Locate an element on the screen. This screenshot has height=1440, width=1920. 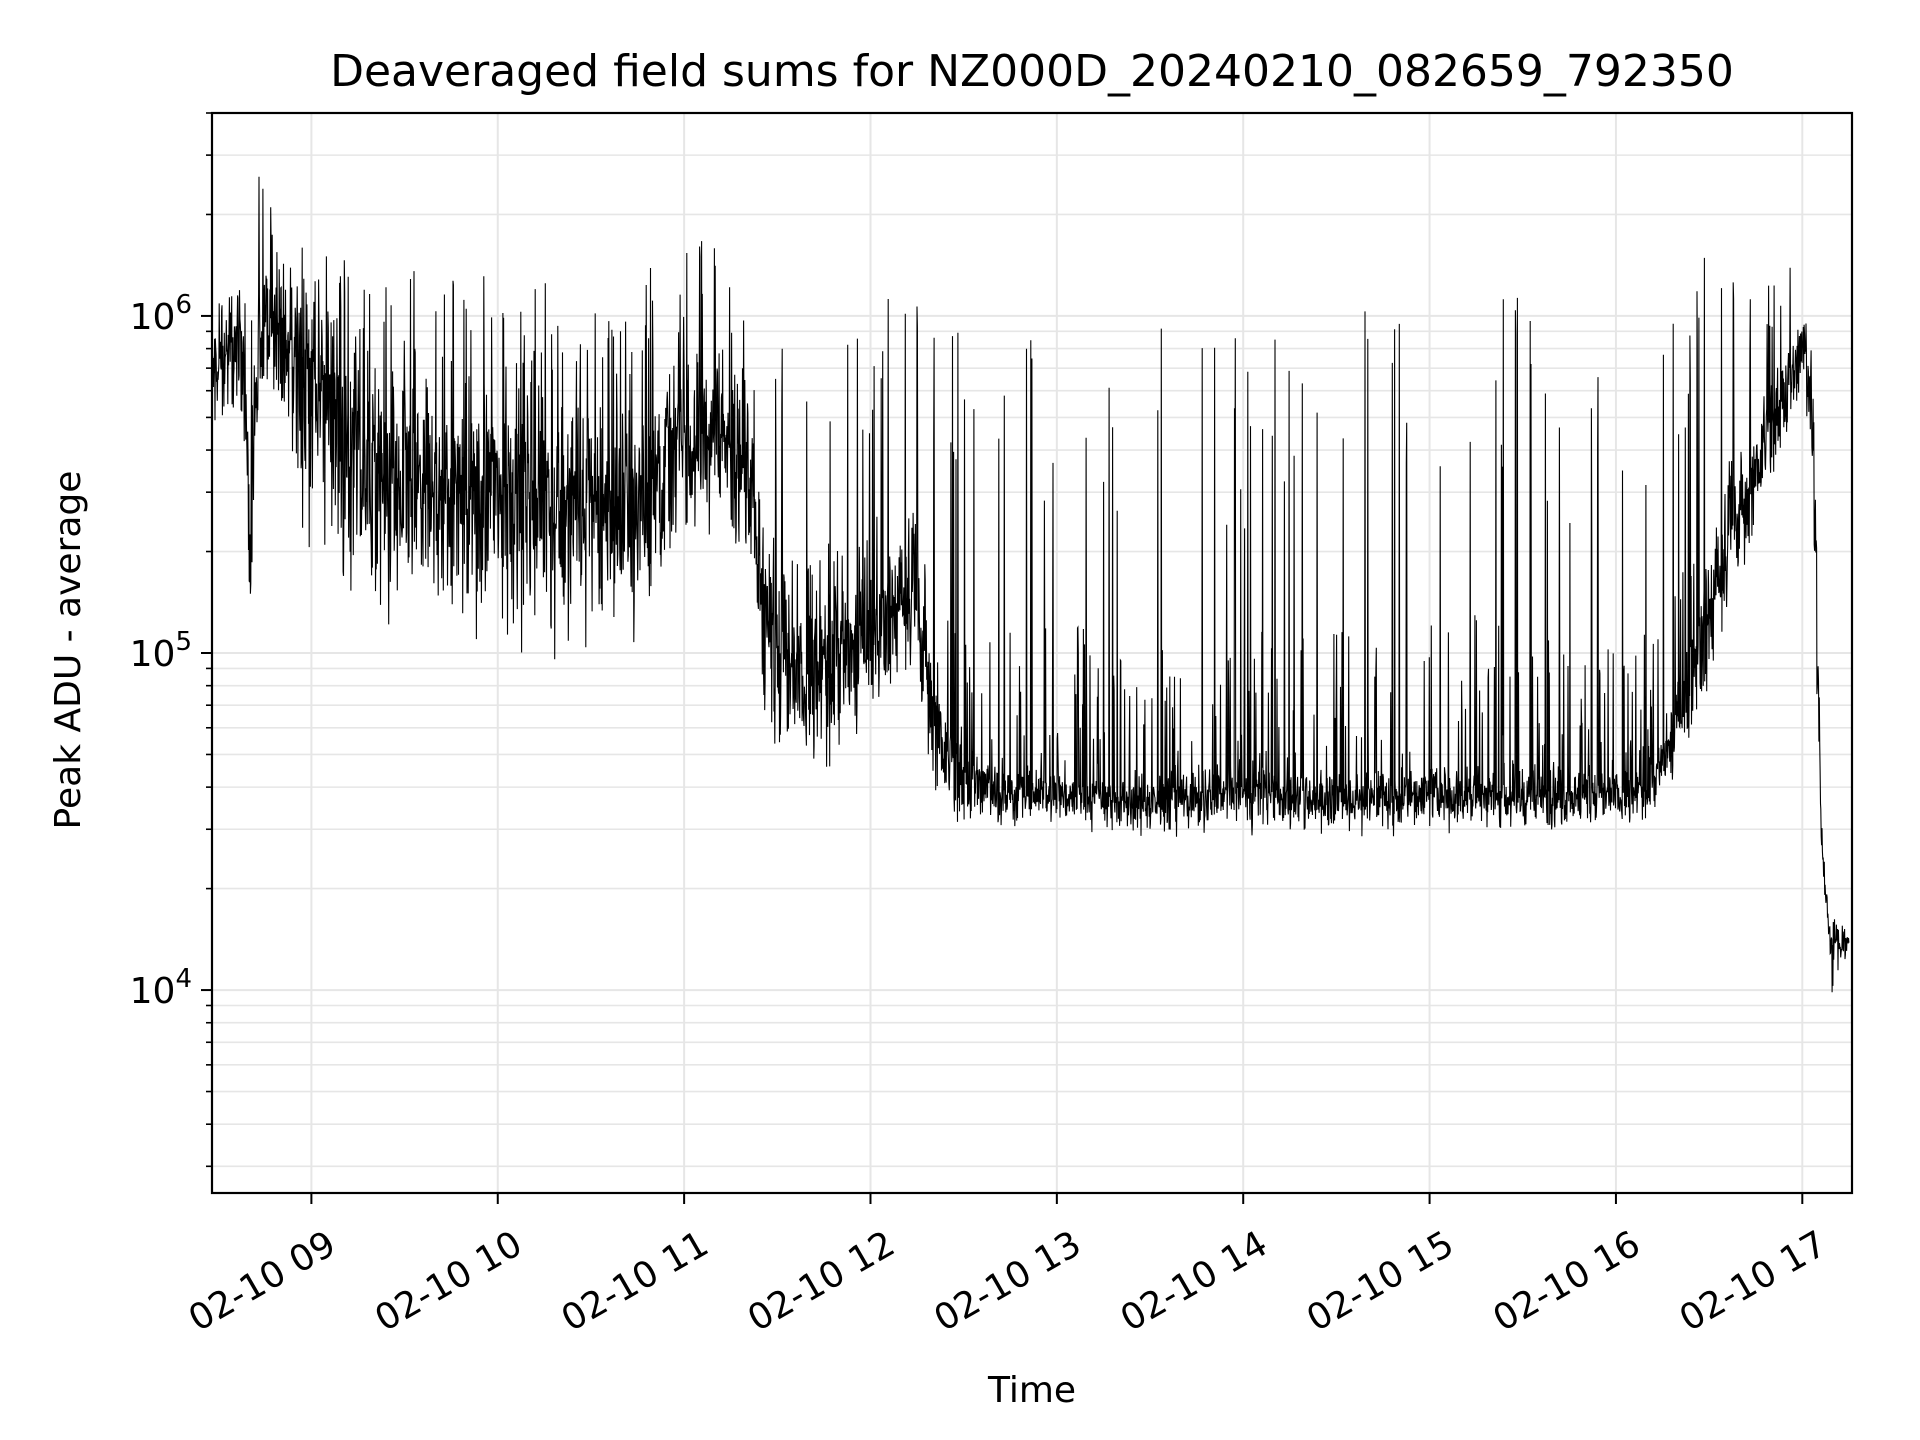
y-axis: 10⁴ 10⁵ 10⁶ is located at coordinates (171, 640).